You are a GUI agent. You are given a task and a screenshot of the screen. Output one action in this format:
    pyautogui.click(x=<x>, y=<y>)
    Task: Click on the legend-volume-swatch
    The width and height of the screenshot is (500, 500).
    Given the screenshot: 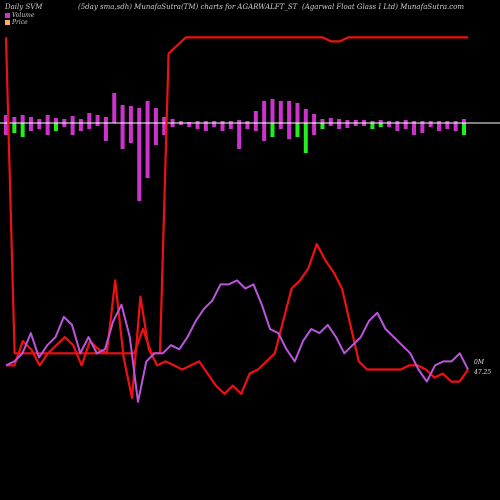 What is the action you would take?
    pyautogui.click(x=7, y=15)
    